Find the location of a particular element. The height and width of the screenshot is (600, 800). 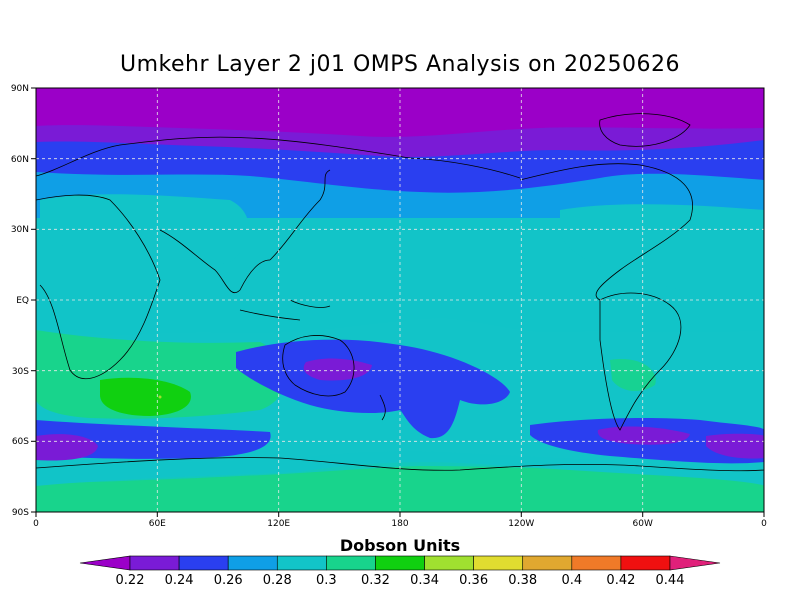

colorbar-arrow-low is located at coordinates (105, 563).